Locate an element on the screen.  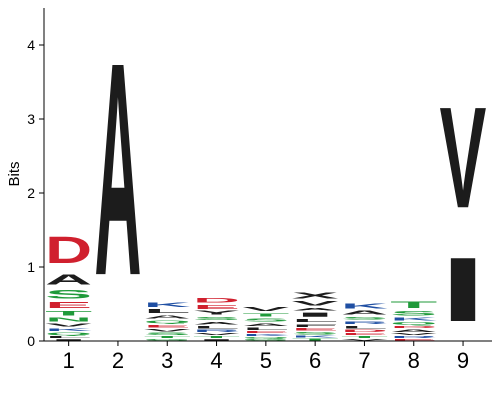
x-tick-label: 2 is located at coordinates (118, 360).